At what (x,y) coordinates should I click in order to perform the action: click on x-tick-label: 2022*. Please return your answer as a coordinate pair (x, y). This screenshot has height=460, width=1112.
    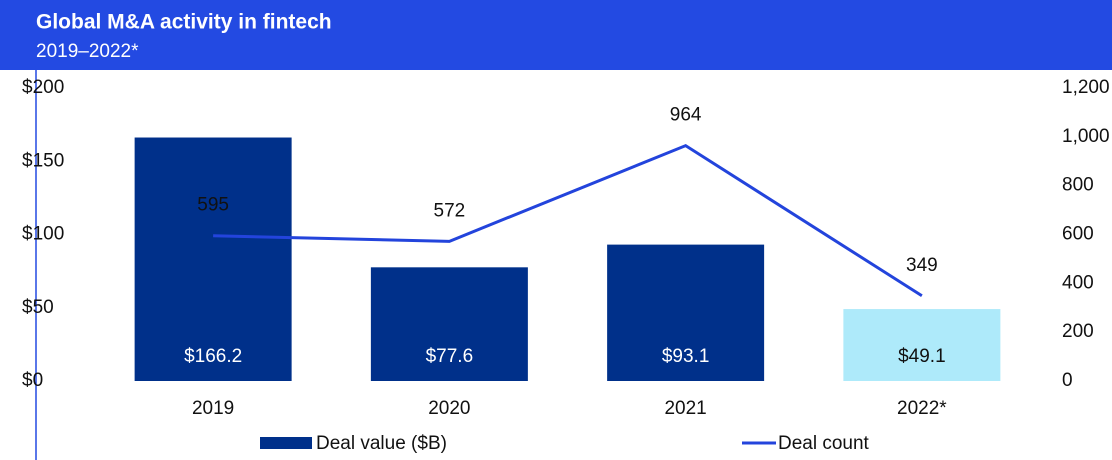
    Looking at the image, I should click on (922, 408).